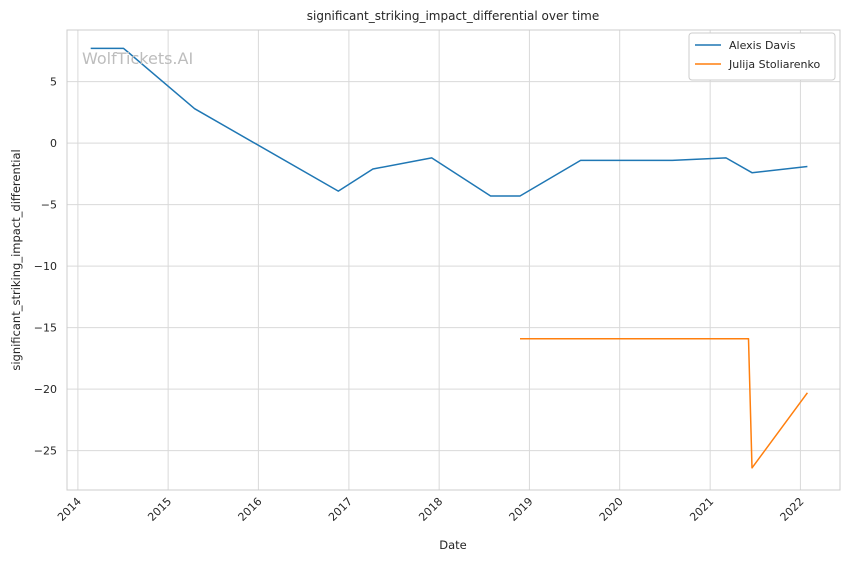  I want to click on x-tick-label: 2021, so click(701, 509).